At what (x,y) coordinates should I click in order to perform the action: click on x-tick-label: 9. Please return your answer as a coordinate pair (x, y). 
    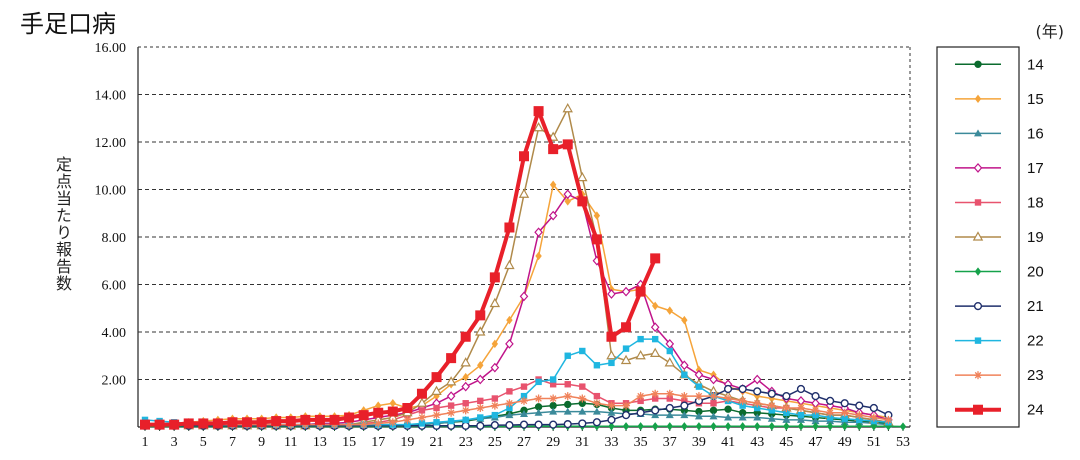
    Looking at the image, I should click on (261, 442).